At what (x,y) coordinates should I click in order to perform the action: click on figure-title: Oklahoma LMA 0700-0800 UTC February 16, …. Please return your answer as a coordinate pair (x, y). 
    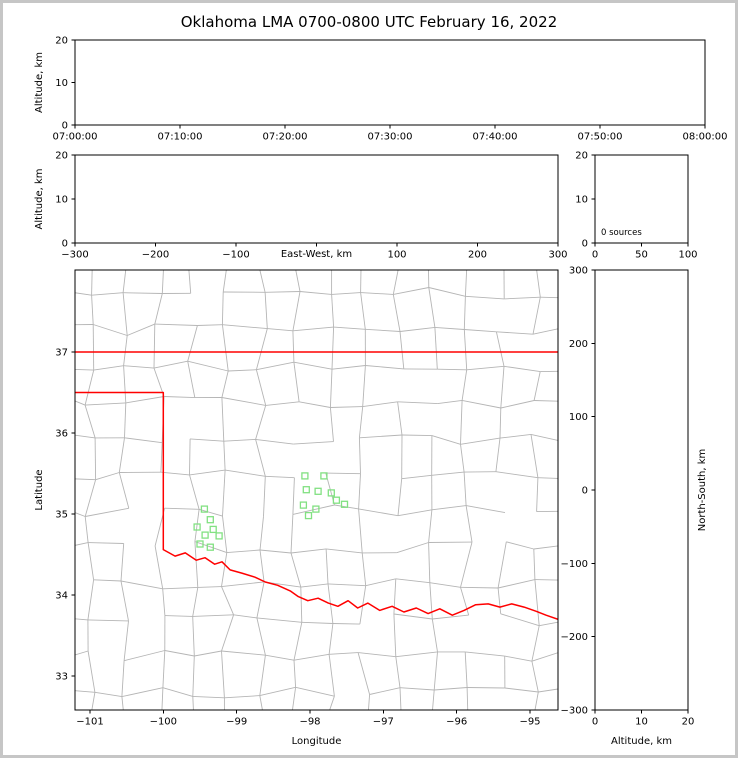
    Looking at the image, I should click on (369, 22).